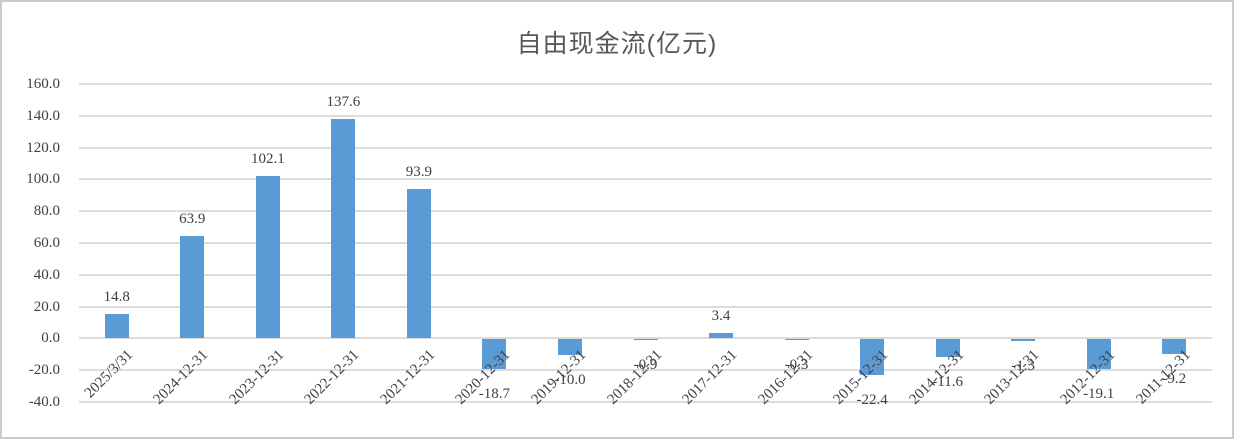 Image resolution: width=1234 pixels, height=439 pixels. Describe the element at coordinates (43, 147) in the screenshot. I see `y-axis-tick-label: 120.0` at that location.